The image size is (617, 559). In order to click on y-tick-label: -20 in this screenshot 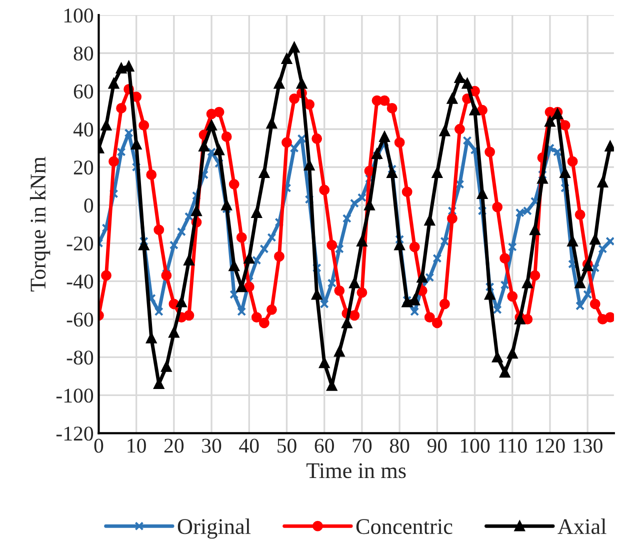, I will do `click(80, 243)`.